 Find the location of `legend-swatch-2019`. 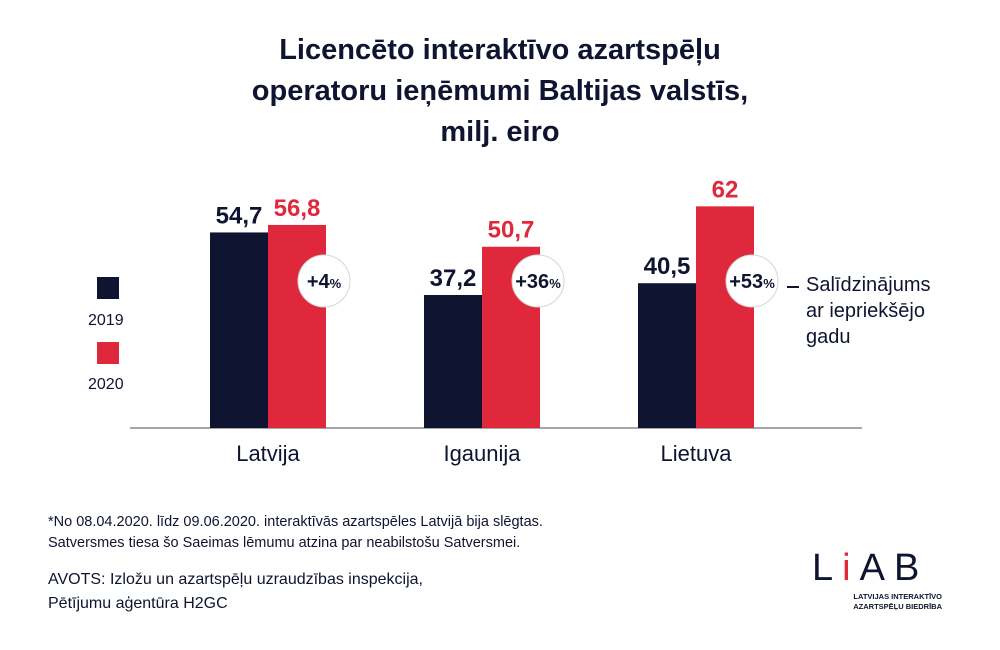

legend-swatch-2019 is located at coordinates (108, 288).